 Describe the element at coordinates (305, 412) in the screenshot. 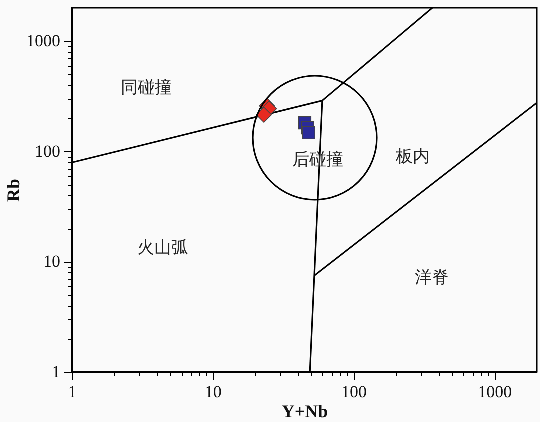

I see `x-axis-title: Y+Nb` at that location.